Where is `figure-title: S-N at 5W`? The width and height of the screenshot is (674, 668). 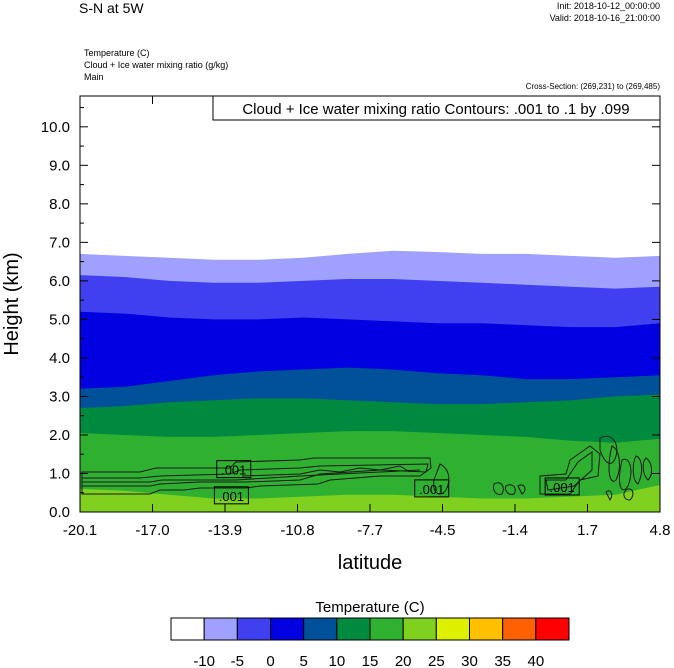 figure-title: S-N at 5W is located at coordinates (111, 8).